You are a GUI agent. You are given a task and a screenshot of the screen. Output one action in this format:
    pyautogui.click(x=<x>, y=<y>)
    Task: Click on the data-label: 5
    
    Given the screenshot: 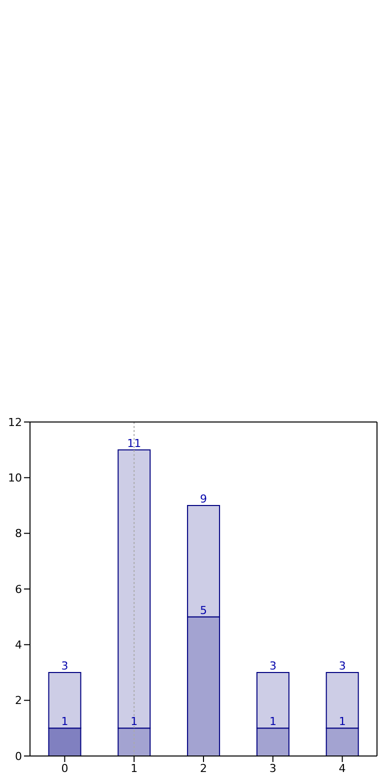 What is the action you would take?
    pyautogui.click(x=204, y=610)
    